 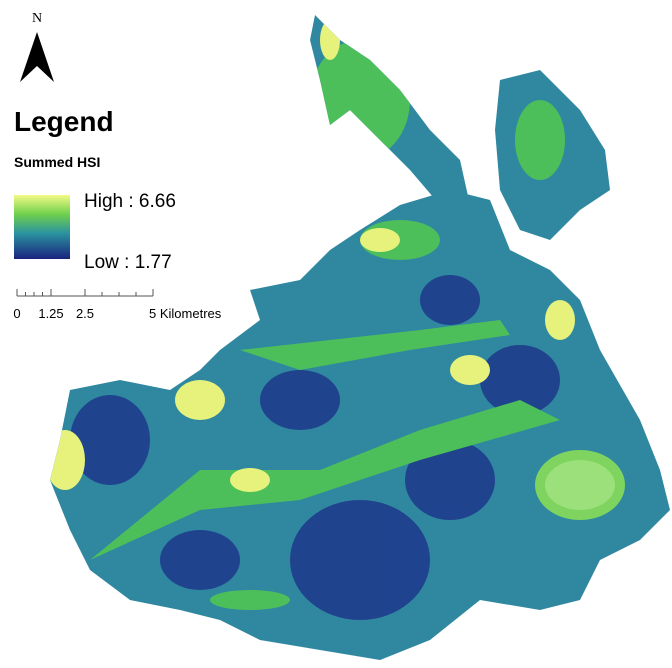 I want to click on north-label: N, so click(x=37, y=18).